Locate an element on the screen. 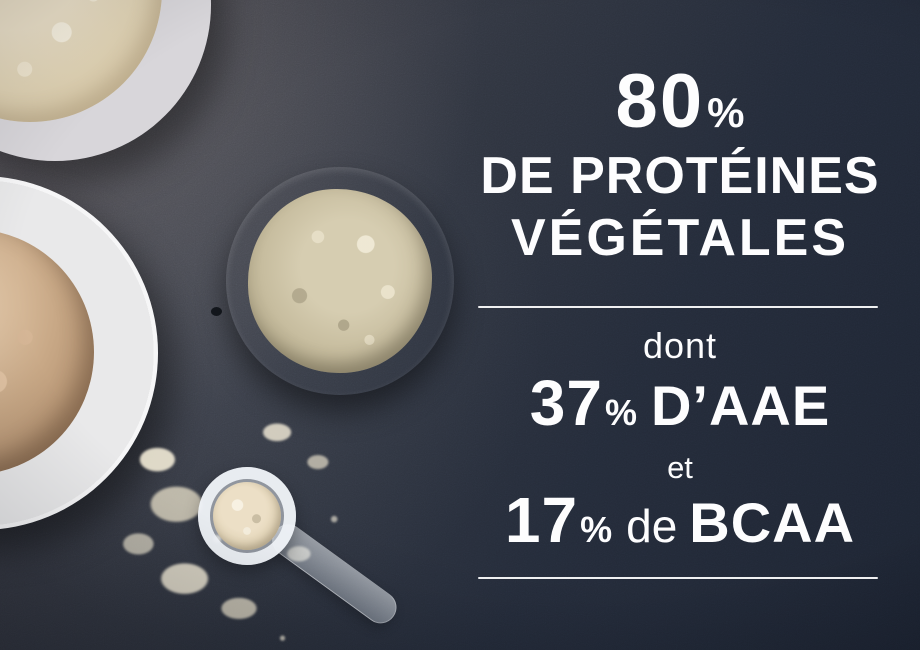  stat-bcaa-percent: 17% de BCAA is located at coordinates (680, 529).